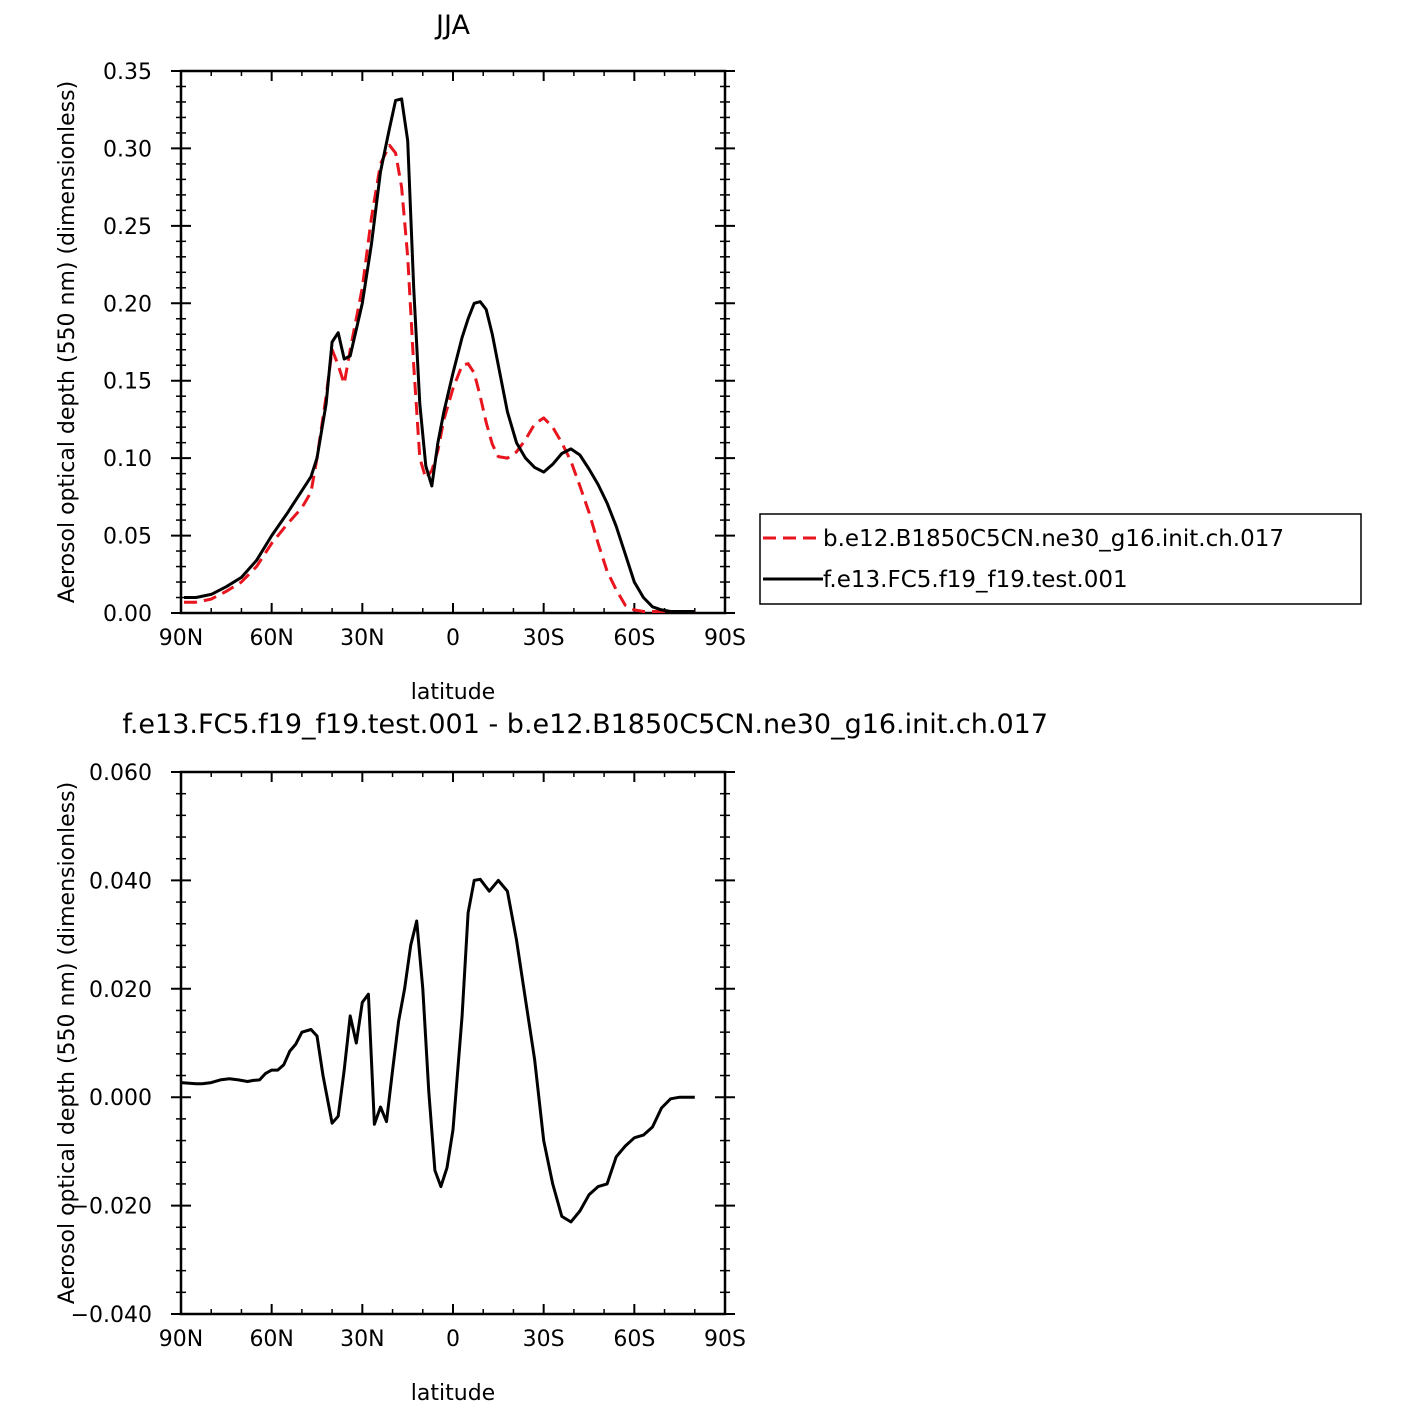  What do you see at coordinates (1053, 539) in the screenshot?
I see `legend-label-1: b.e12.B1850C5CN.ne30_g16.init.ch.017` at bounding box center [1053, 539].